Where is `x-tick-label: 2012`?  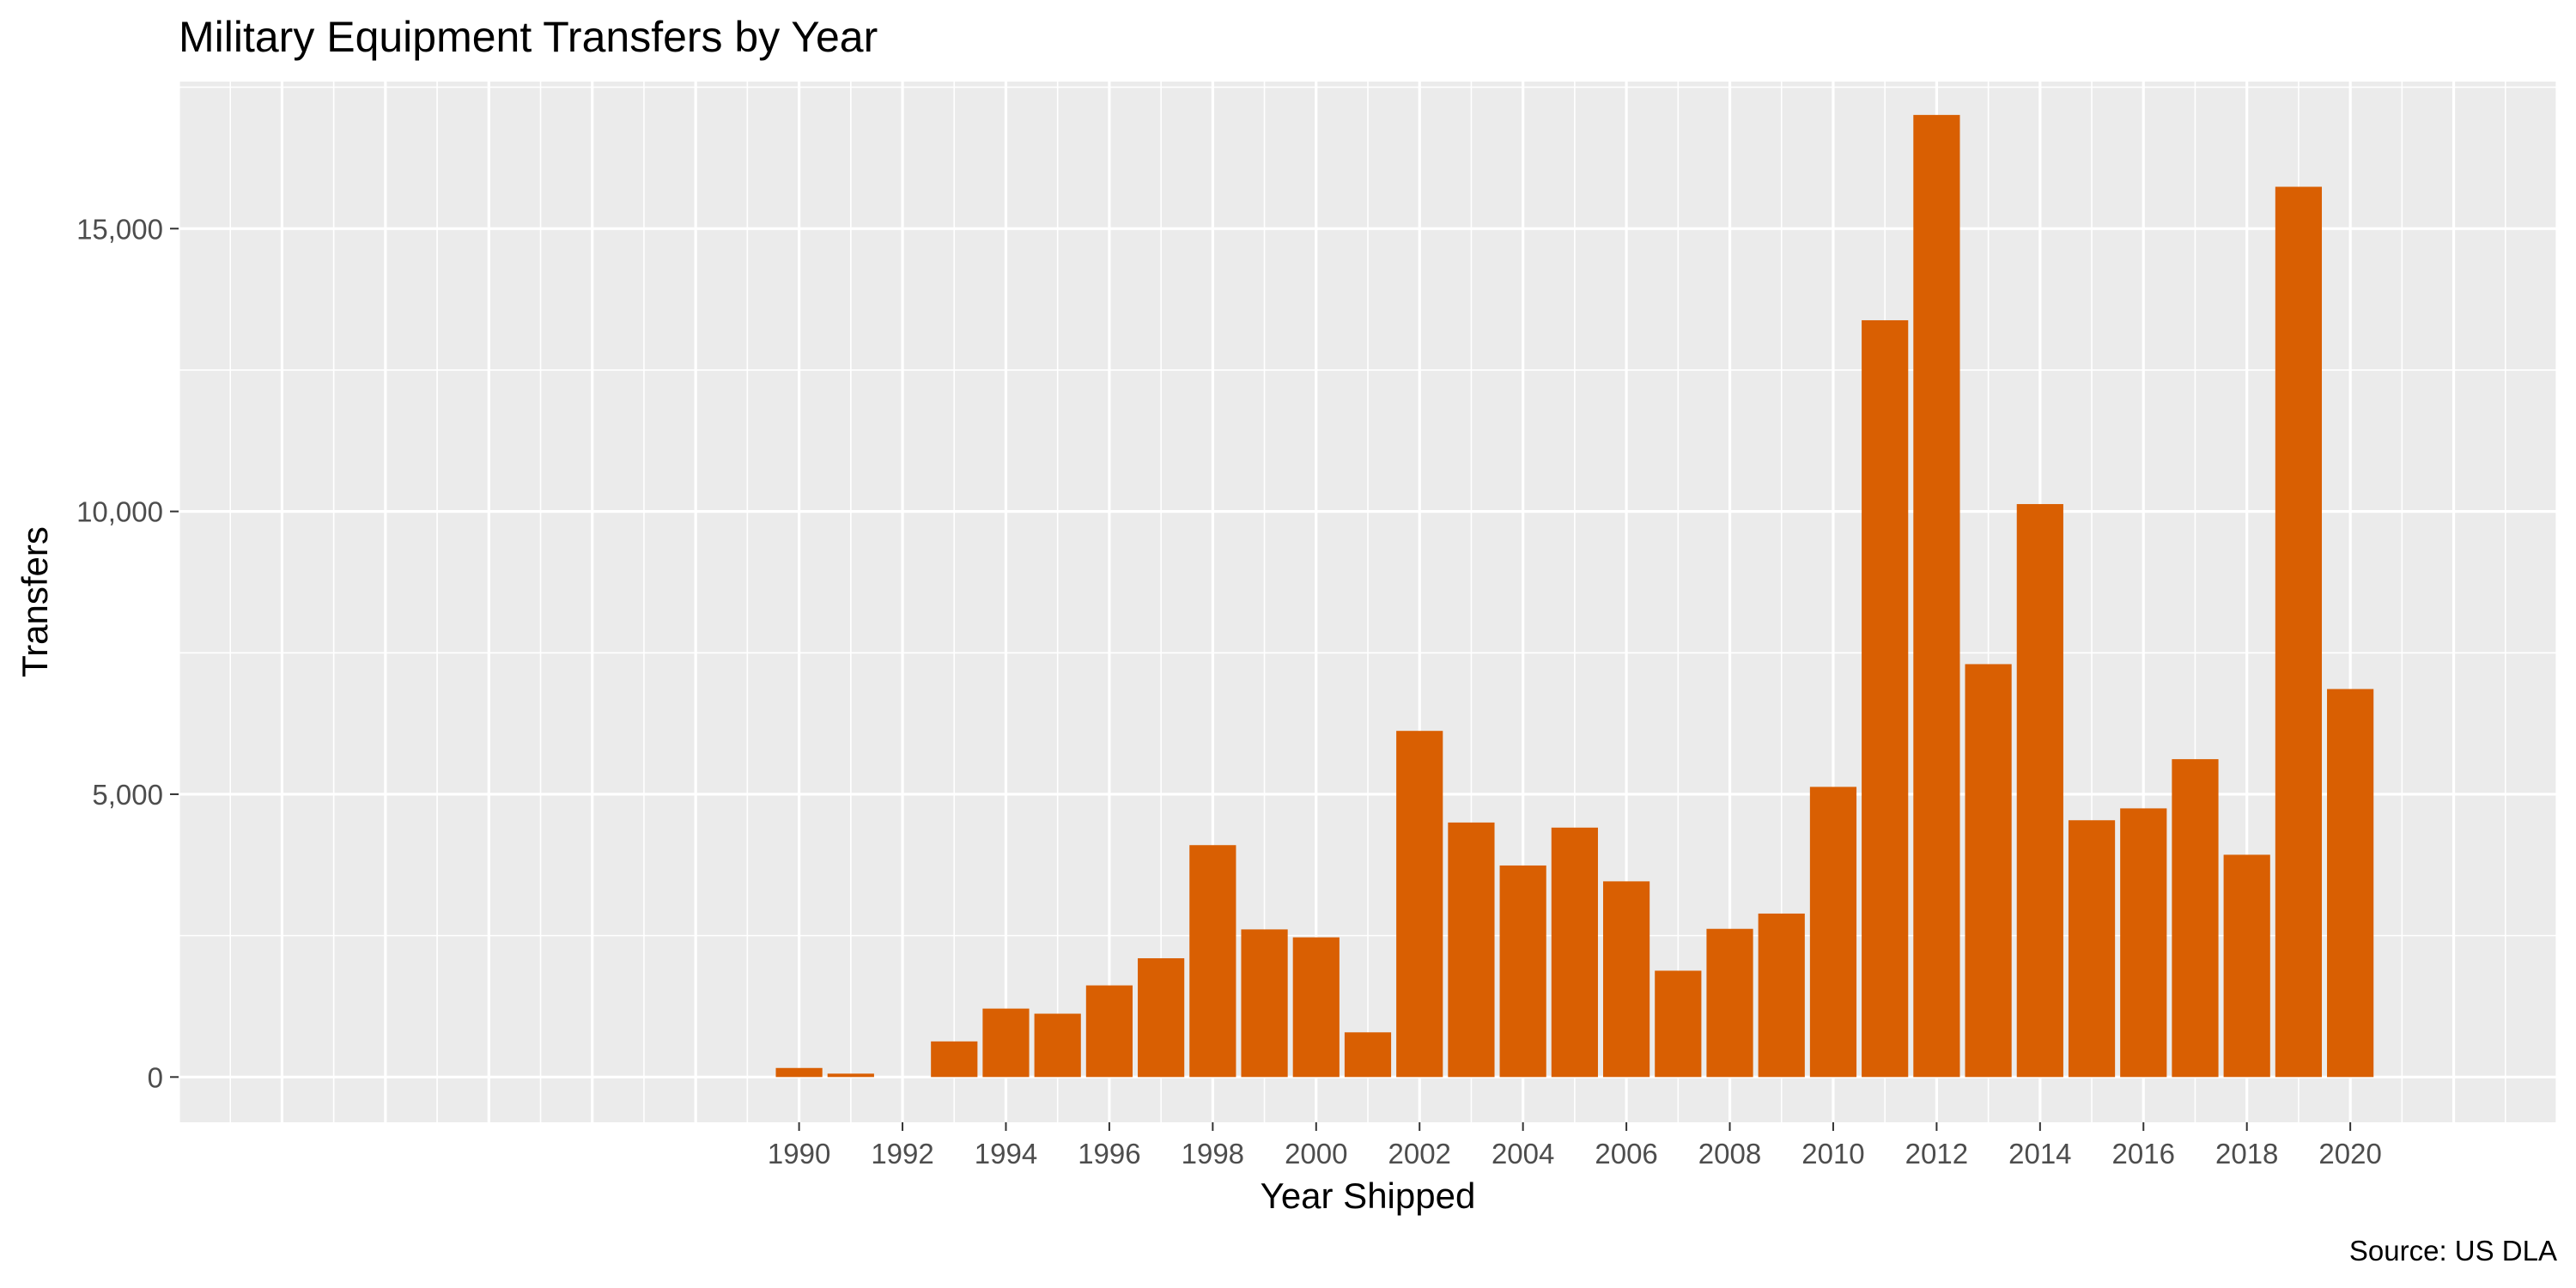 x-tick-label: 2012 is located at coordinates (1937, 1154).